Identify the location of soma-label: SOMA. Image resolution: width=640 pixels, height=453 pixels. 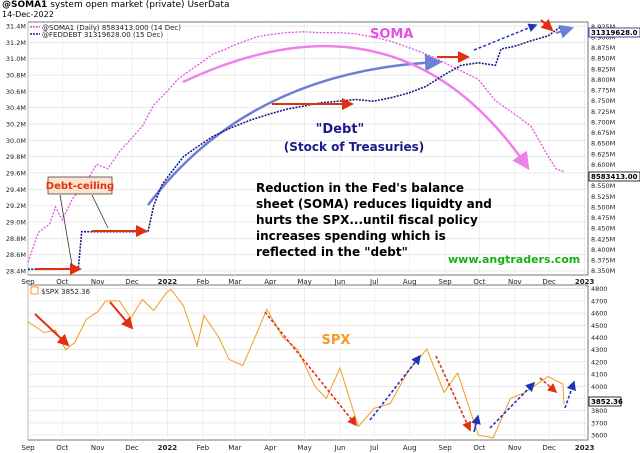
(391, 34).